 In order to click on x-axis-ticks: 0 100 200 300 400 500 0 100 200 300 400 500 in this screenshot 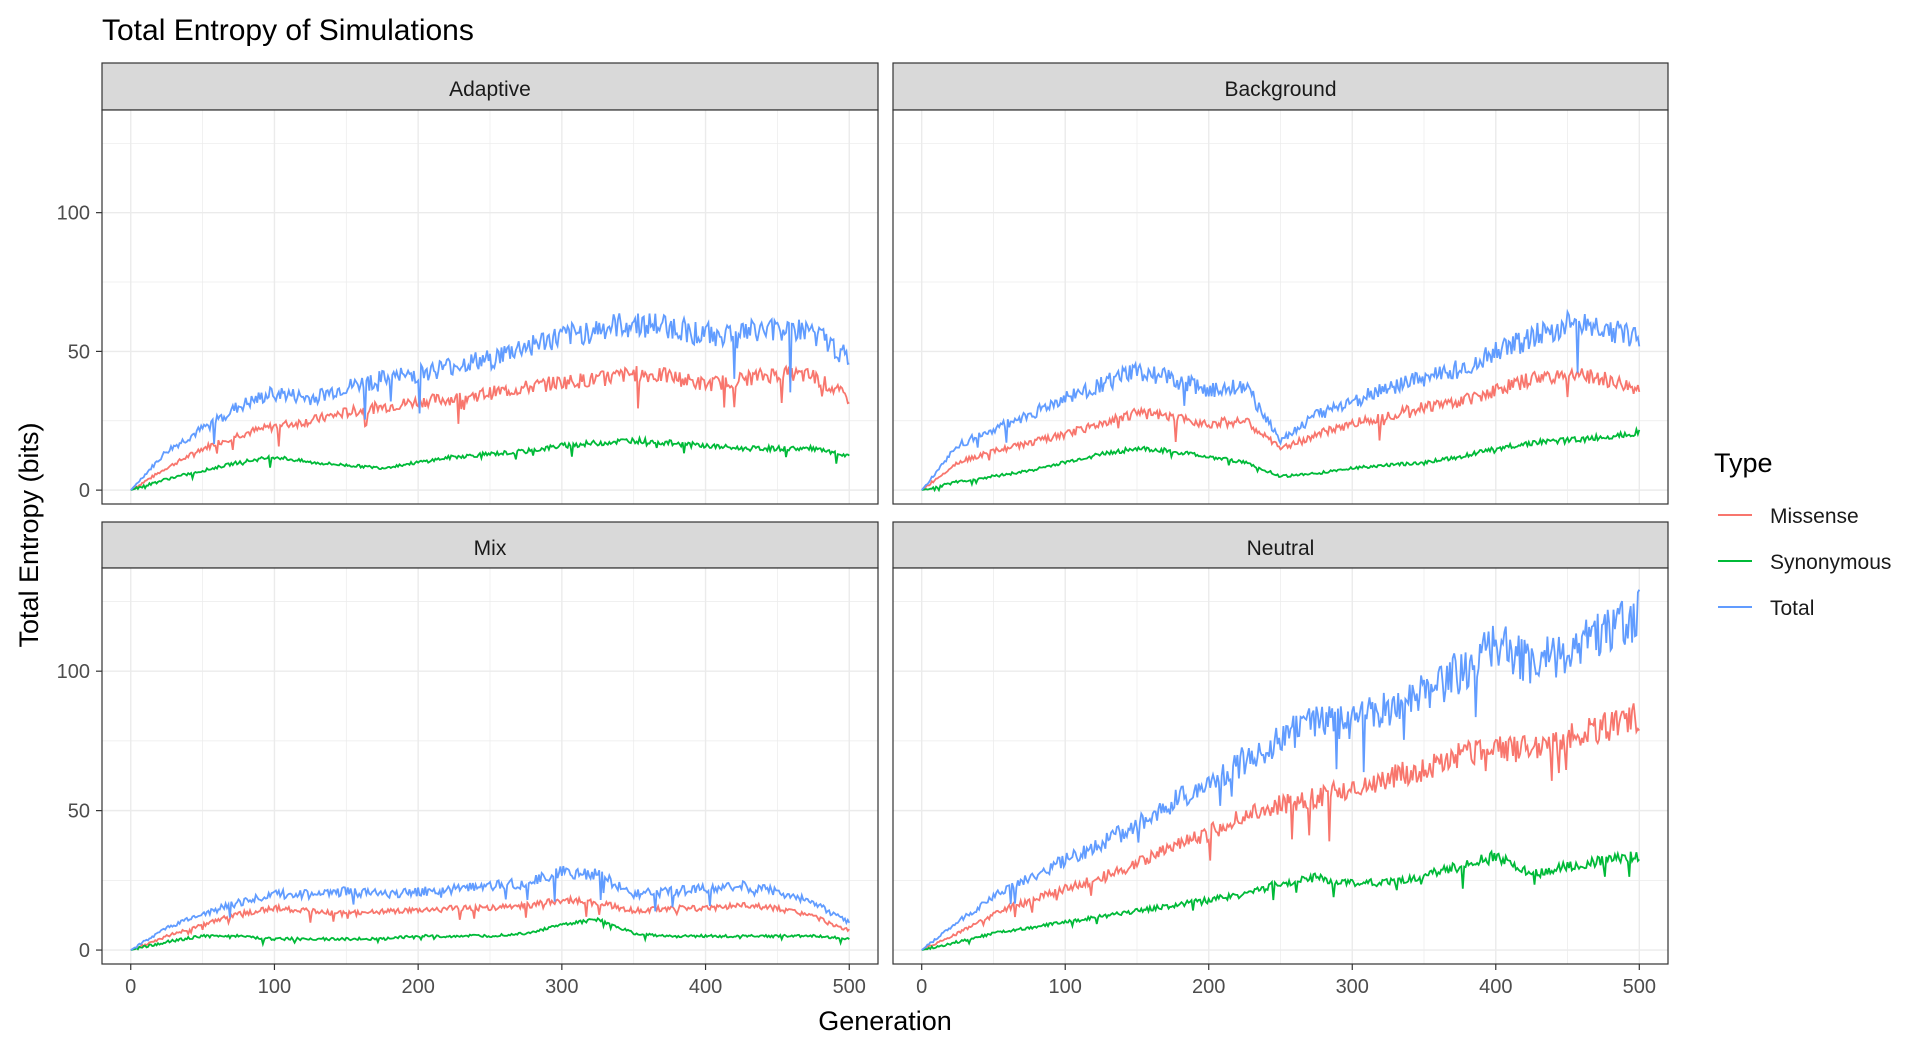, I will do `click(890, 981)`.